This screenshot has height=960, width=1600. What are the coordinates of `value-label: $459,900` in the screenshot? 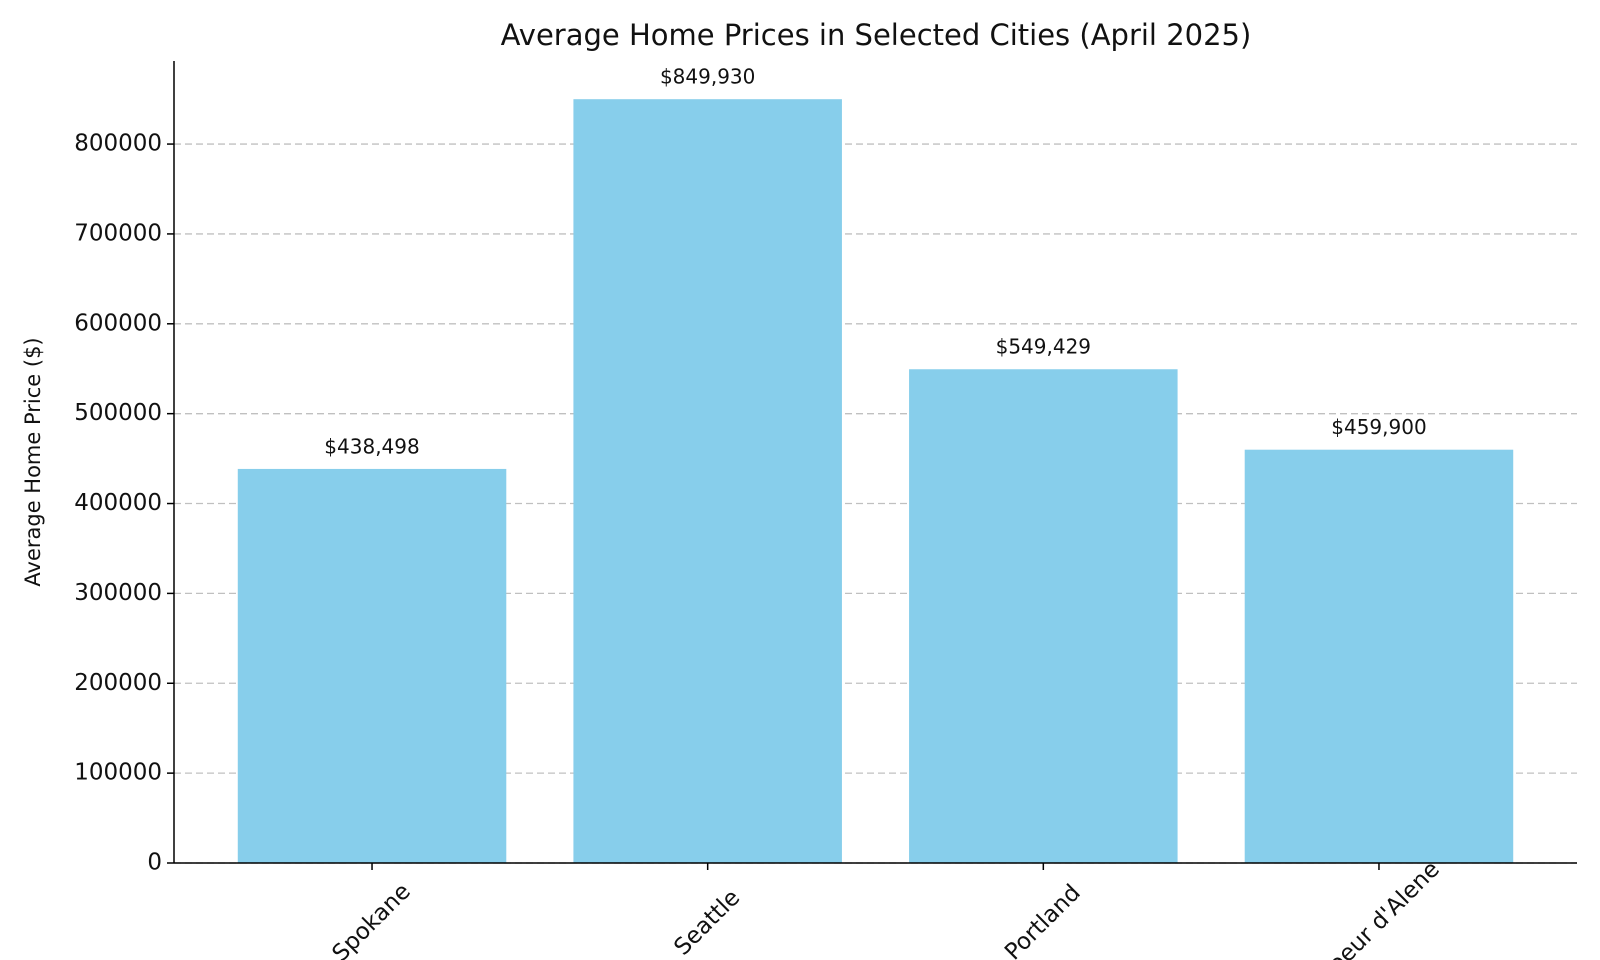 It's located at (1378, 427).